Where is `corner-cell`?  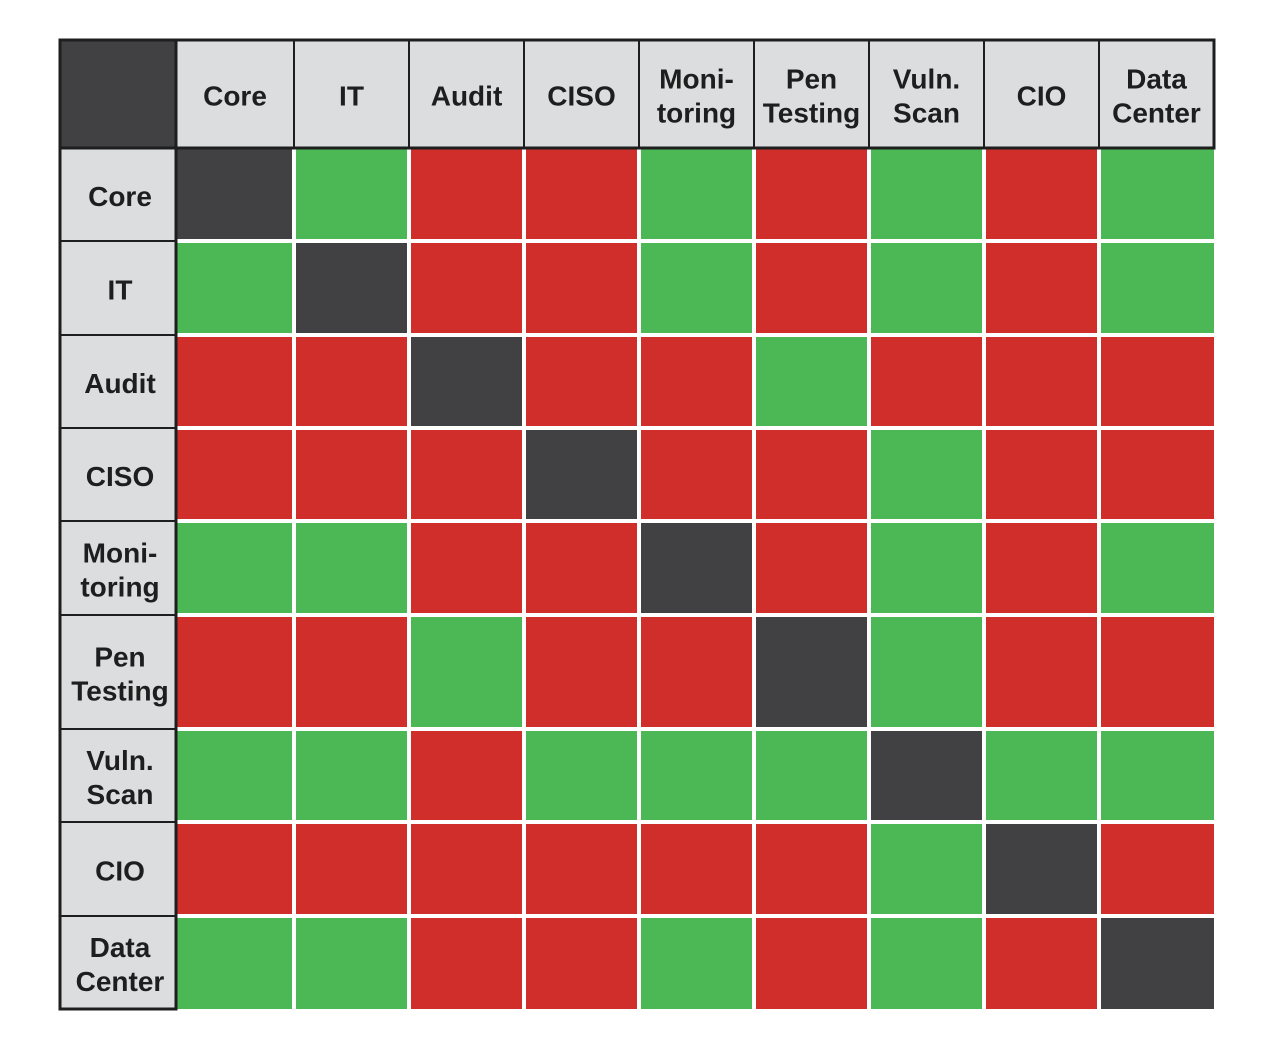
corner-cell is located at coordinates (118, 94).